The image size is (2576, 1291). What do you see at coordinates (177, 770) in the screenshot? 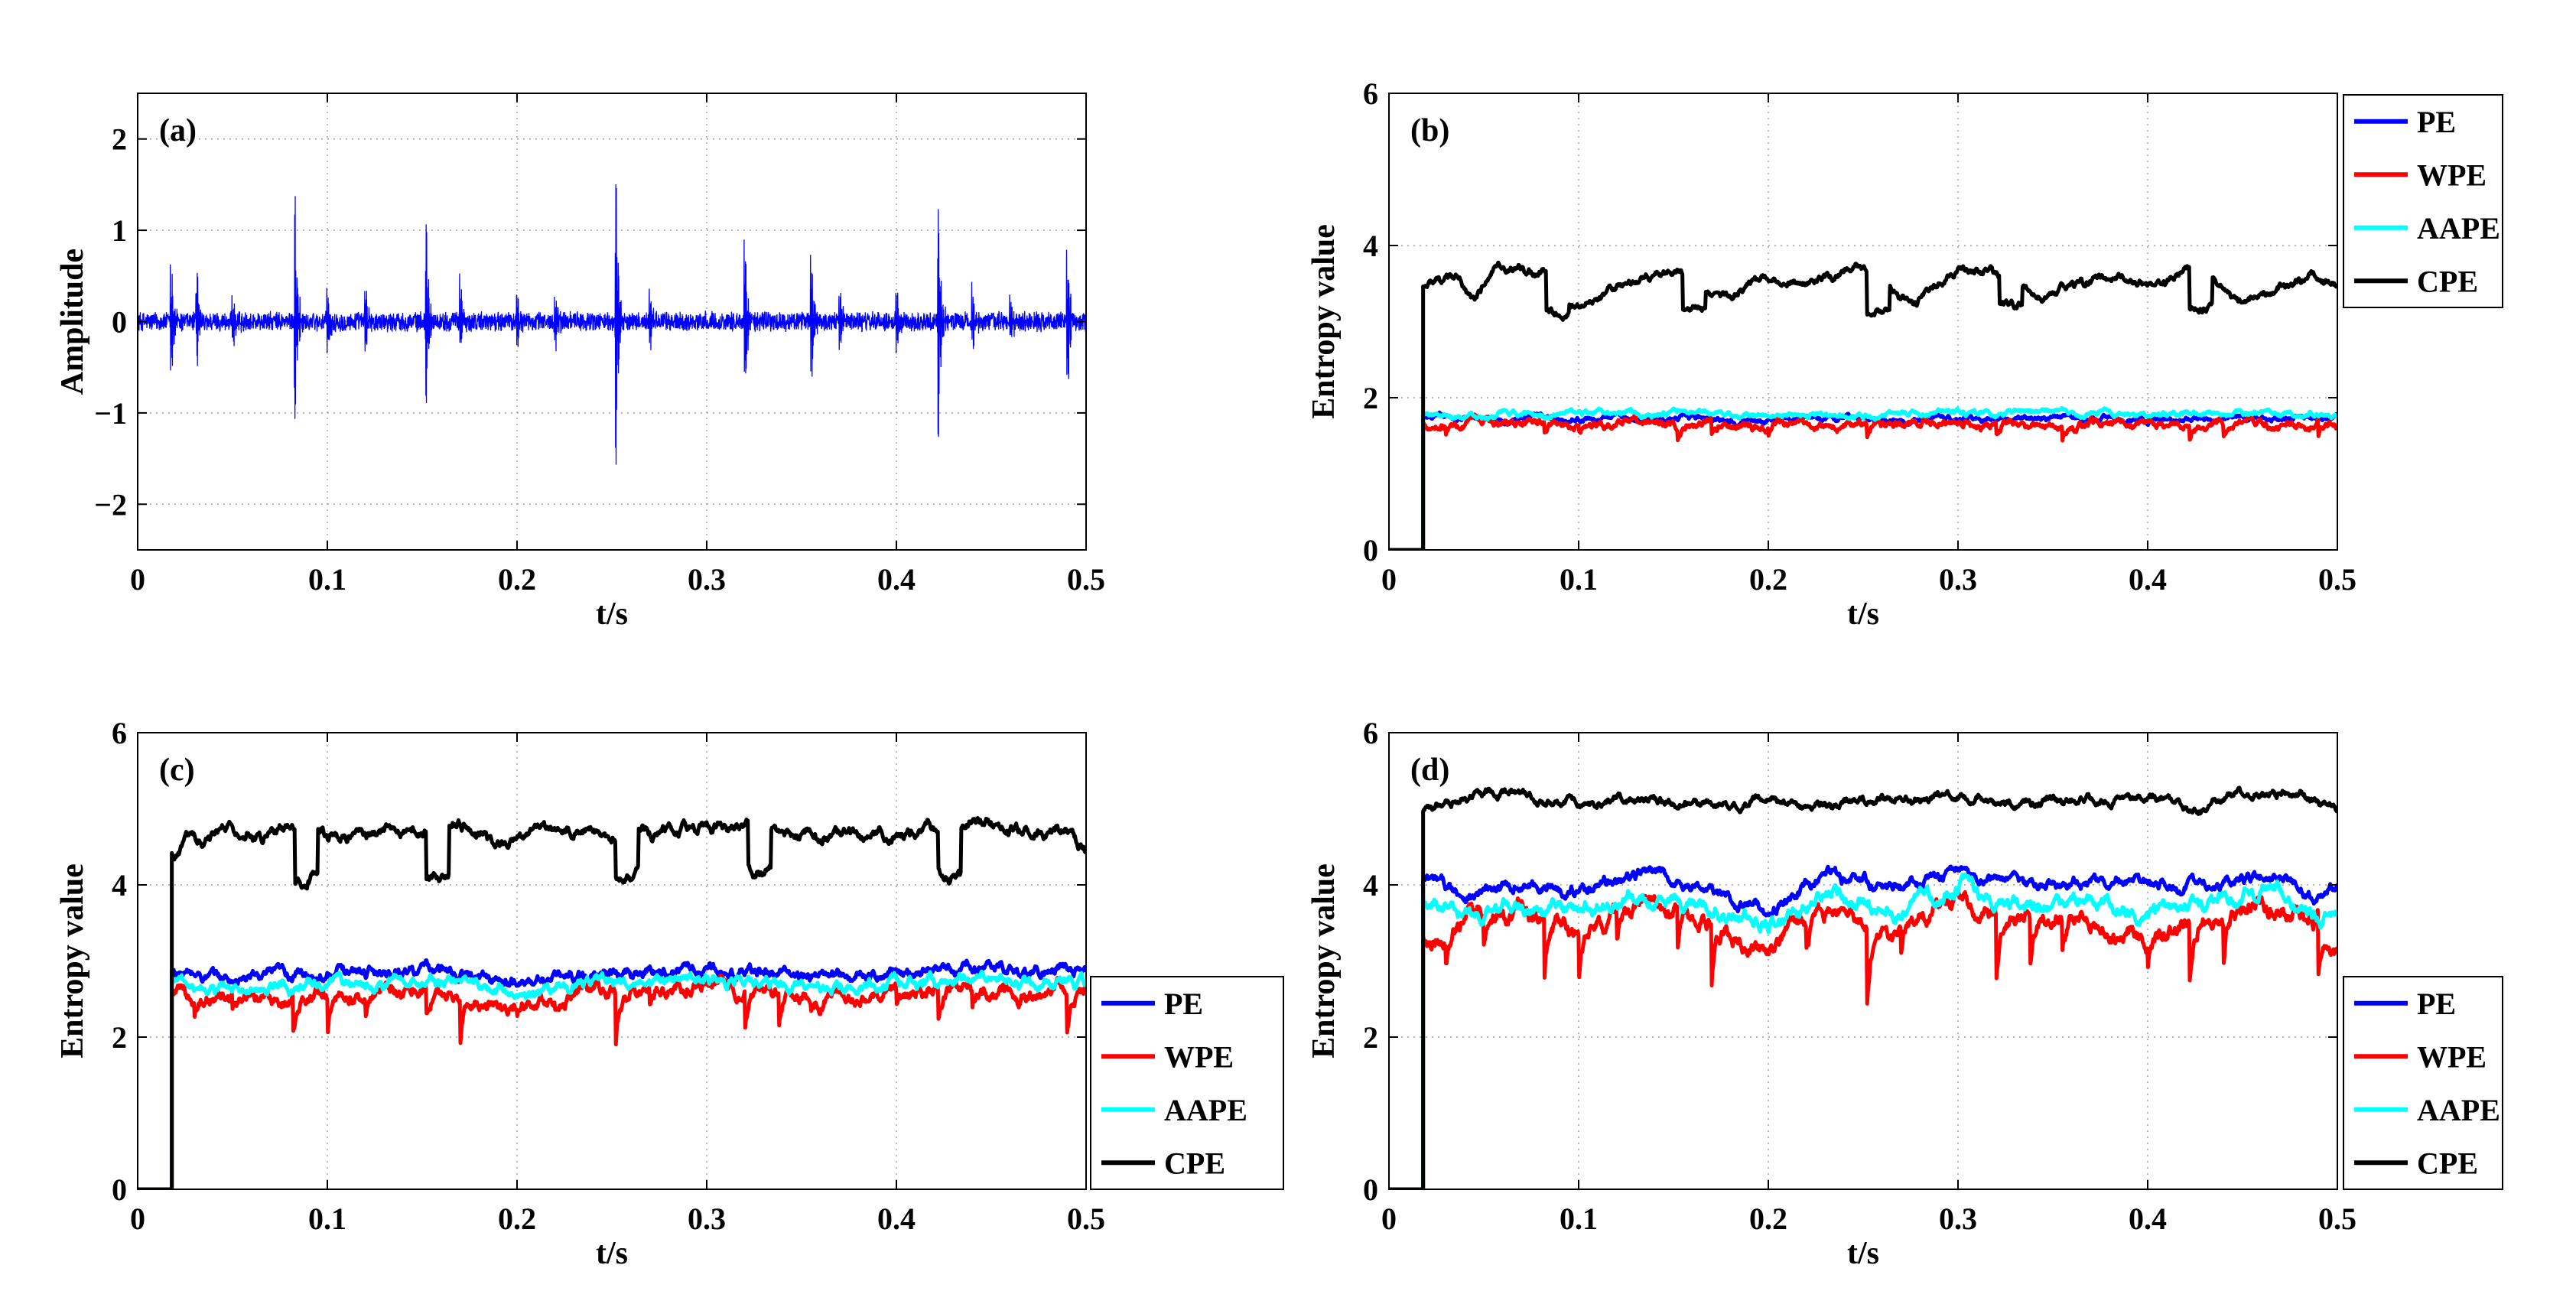
I see `panel-label: (c)` at bounding box center [177, 770].